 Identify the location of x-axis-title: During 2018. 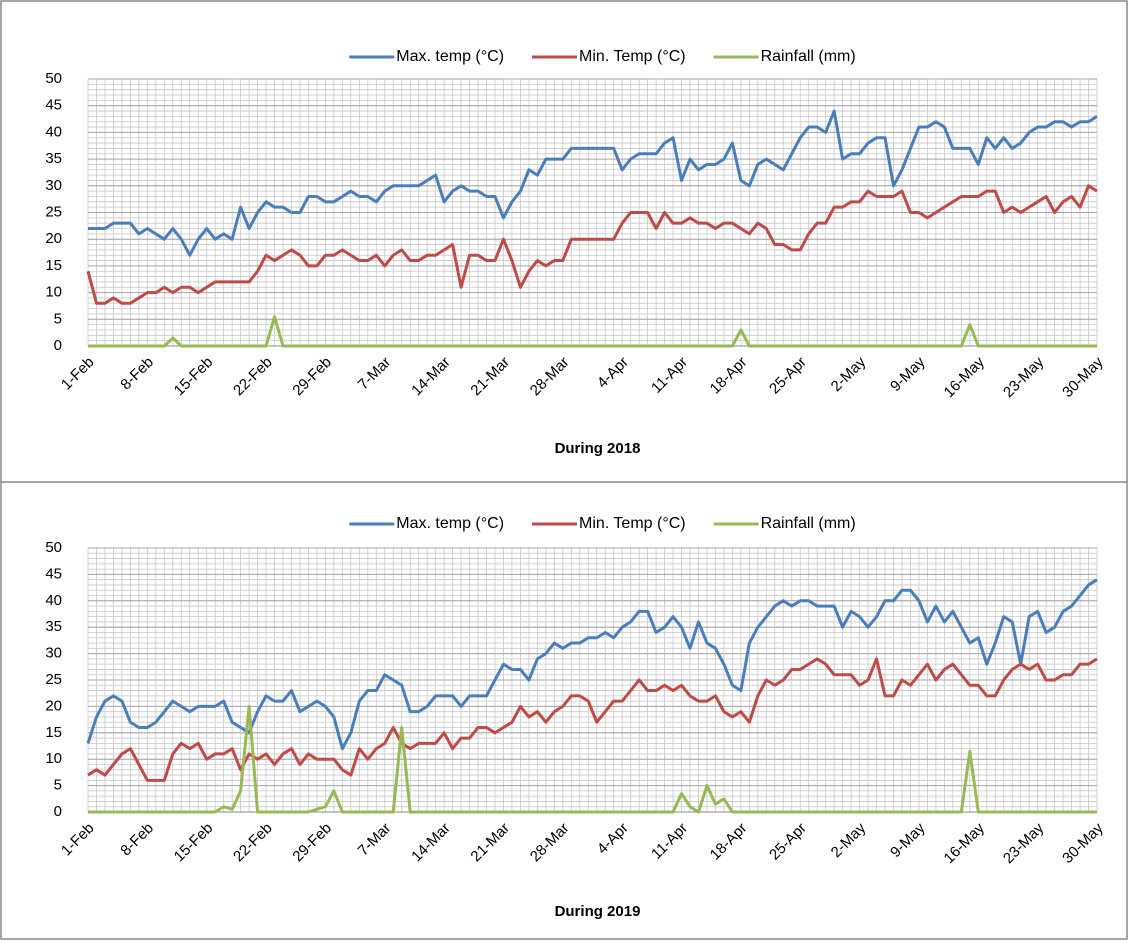
(598, 448).